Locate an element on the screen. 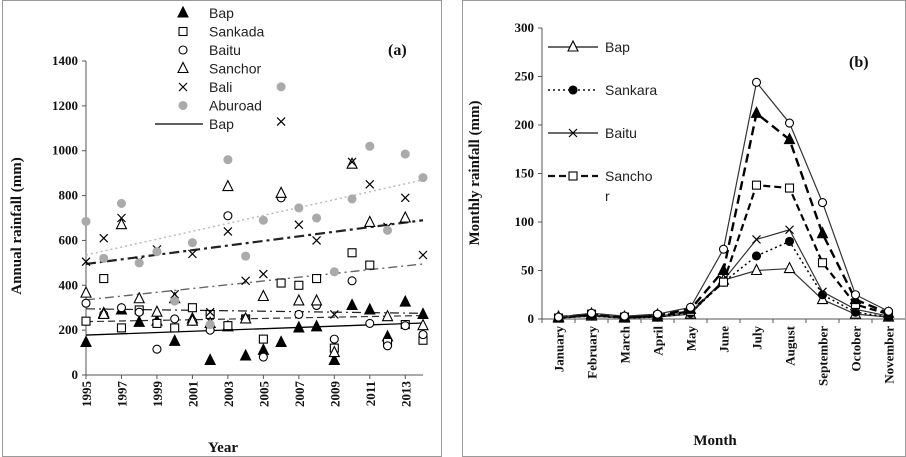 The image size is (906, 457). trendline-aburoad is located at coordinates (254, 217).